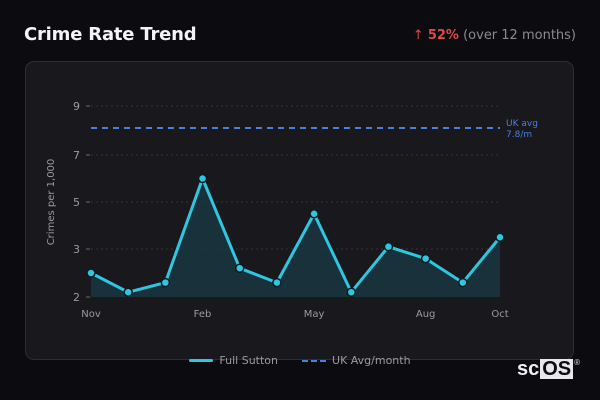 The width and height of the screenshot is (600, 400). What do you see at coordinates (201, 360) in the screenshot?
I see `solid-line-swatch-icon` at bounding box center [201, 360].